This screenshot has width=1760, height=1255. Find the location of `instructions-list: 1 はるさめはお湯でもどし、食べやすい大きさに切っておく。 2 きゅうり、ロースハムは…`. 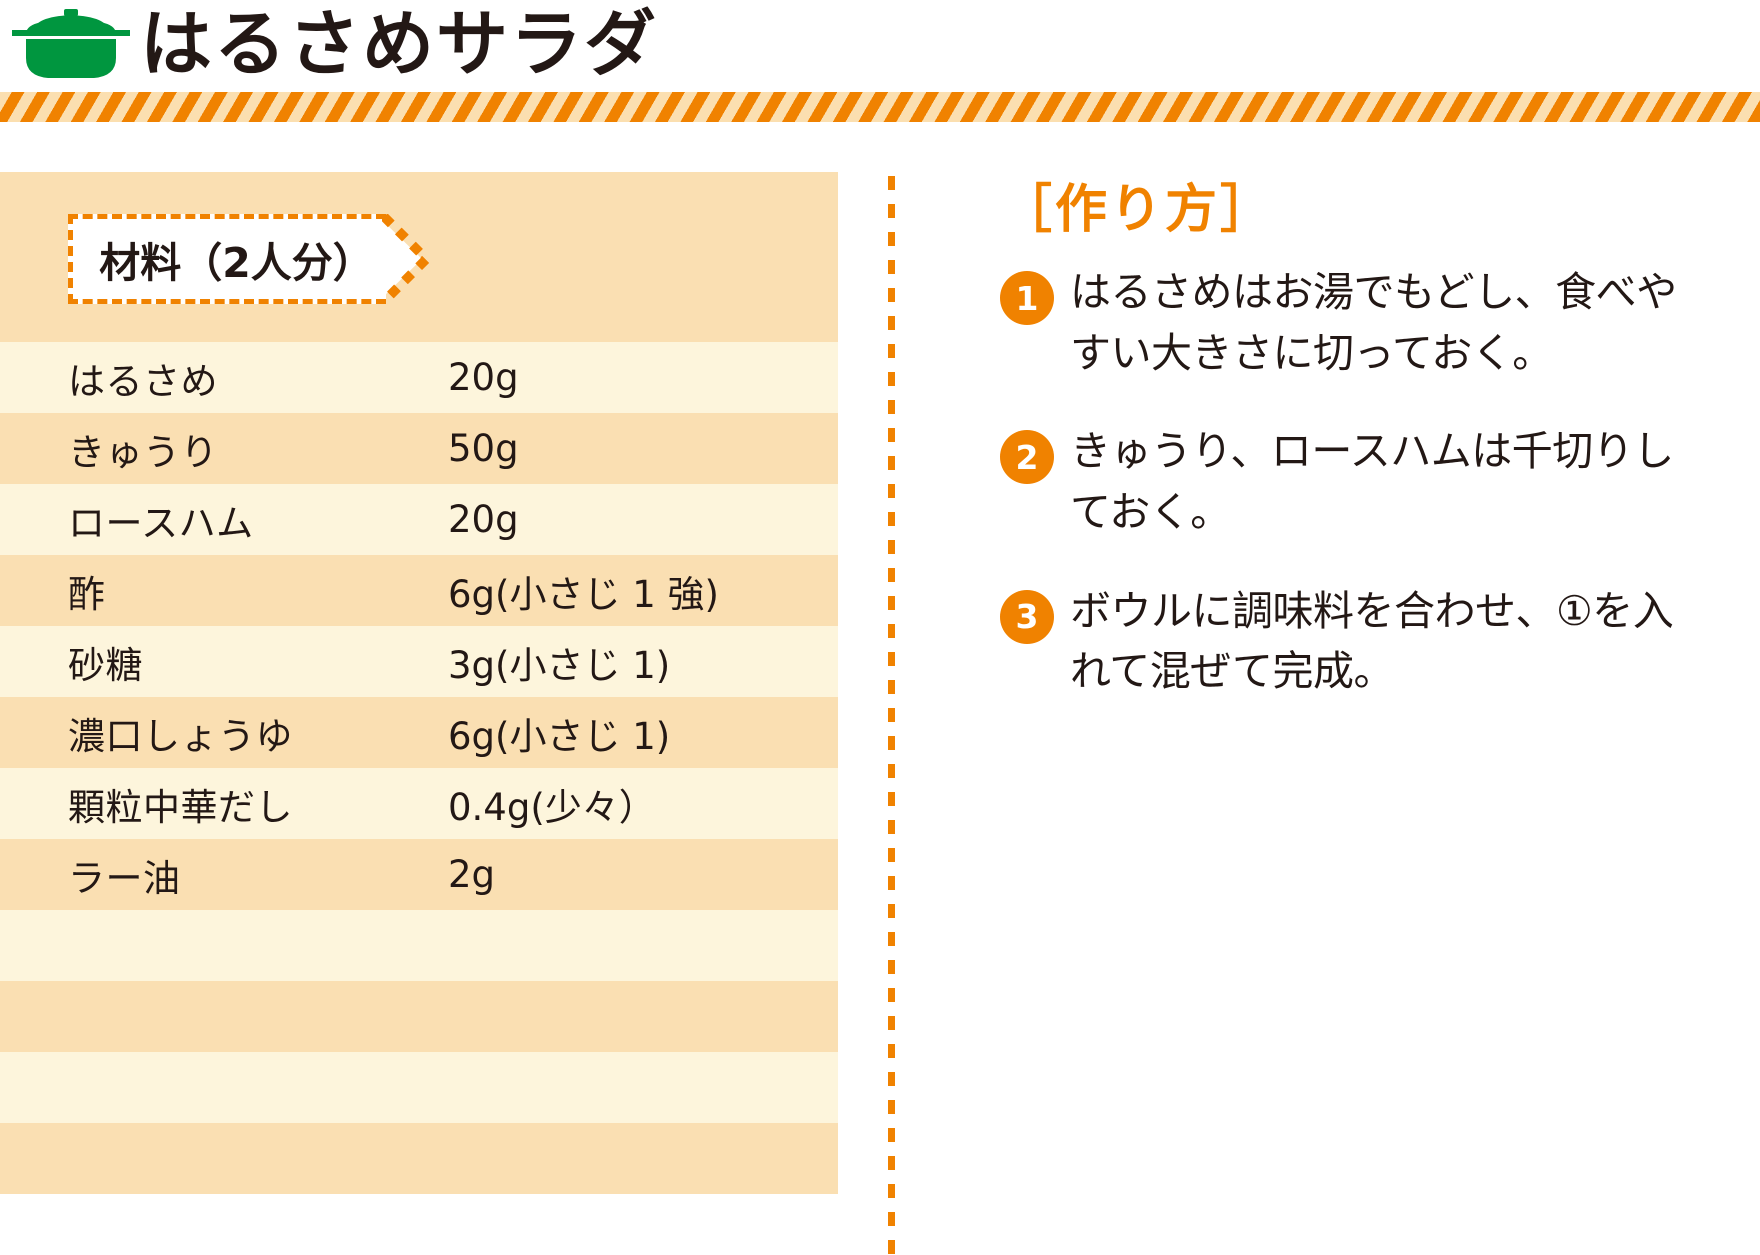

instructions-list: 1 はるさめはお湯でもどし、食べやすい大きさに切っておく。 2 きゅうり、ロースハムは… is located at coordinates (1350, 482).